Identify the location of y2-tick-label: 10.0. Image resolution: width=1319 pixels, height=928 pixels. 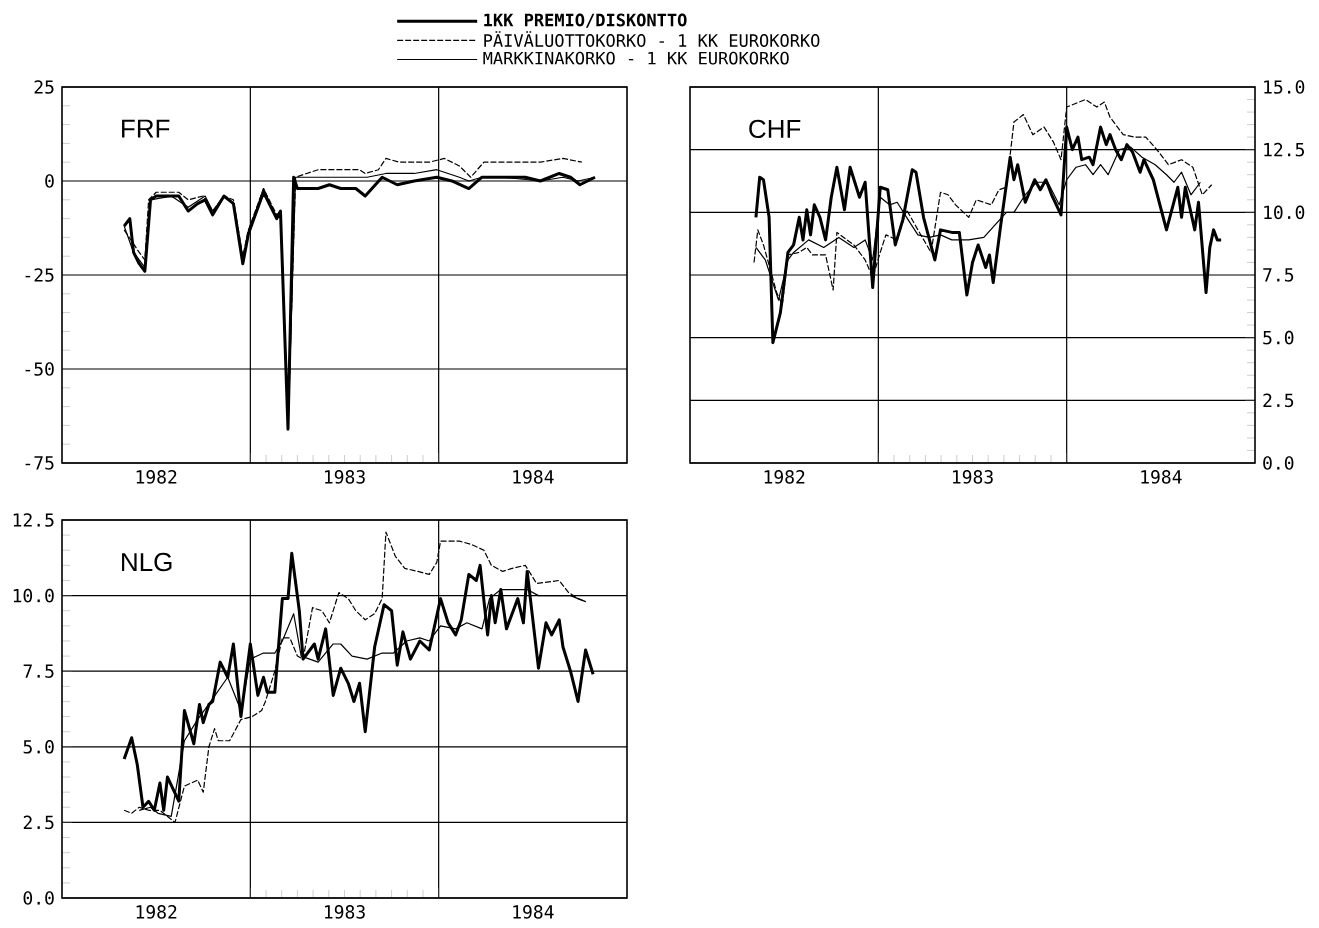
(1284, 212).